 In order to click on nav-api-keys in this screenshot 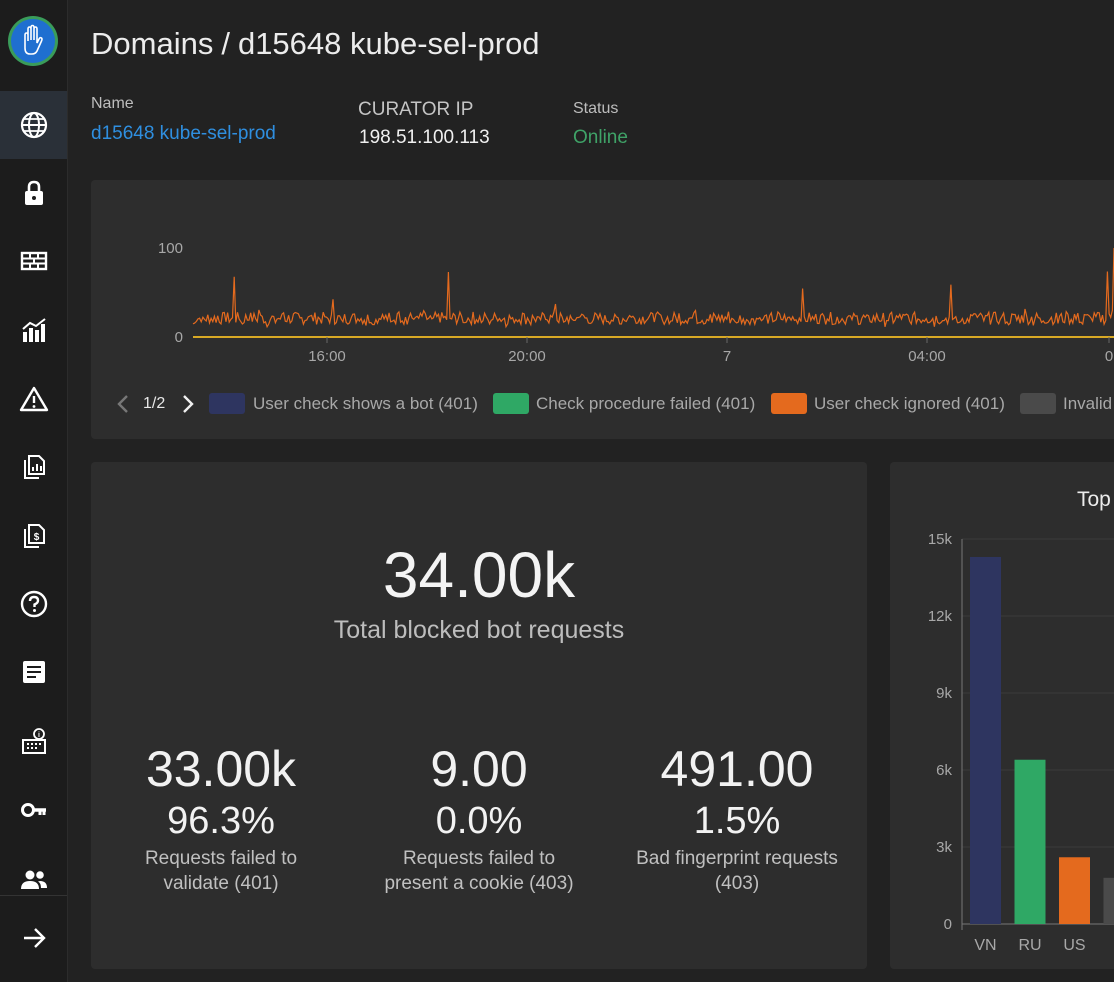, I will do `click(33, 810)`.